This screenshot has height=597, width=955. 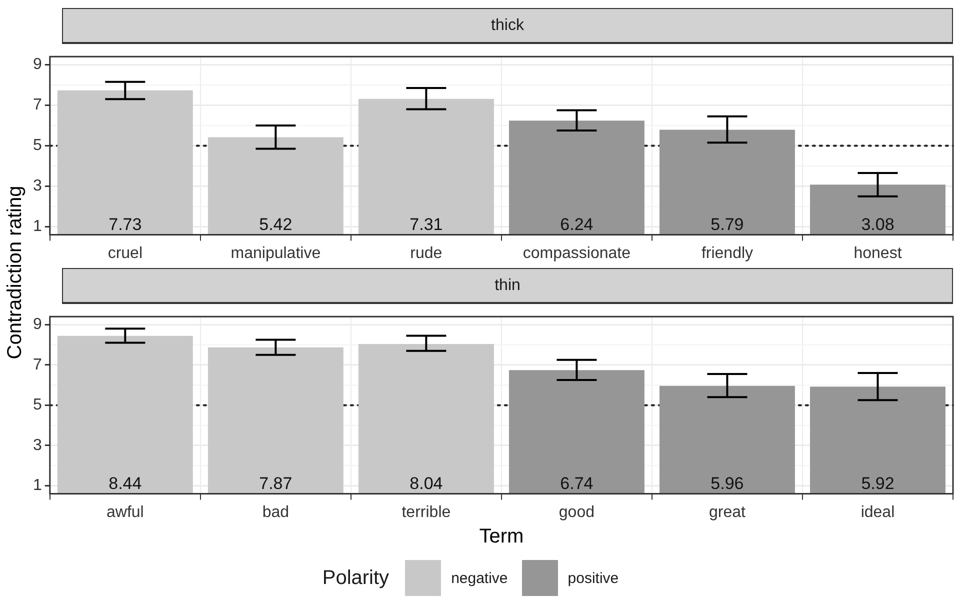 I want to click on x-axis-title: Term, so click(x=501, y=537).